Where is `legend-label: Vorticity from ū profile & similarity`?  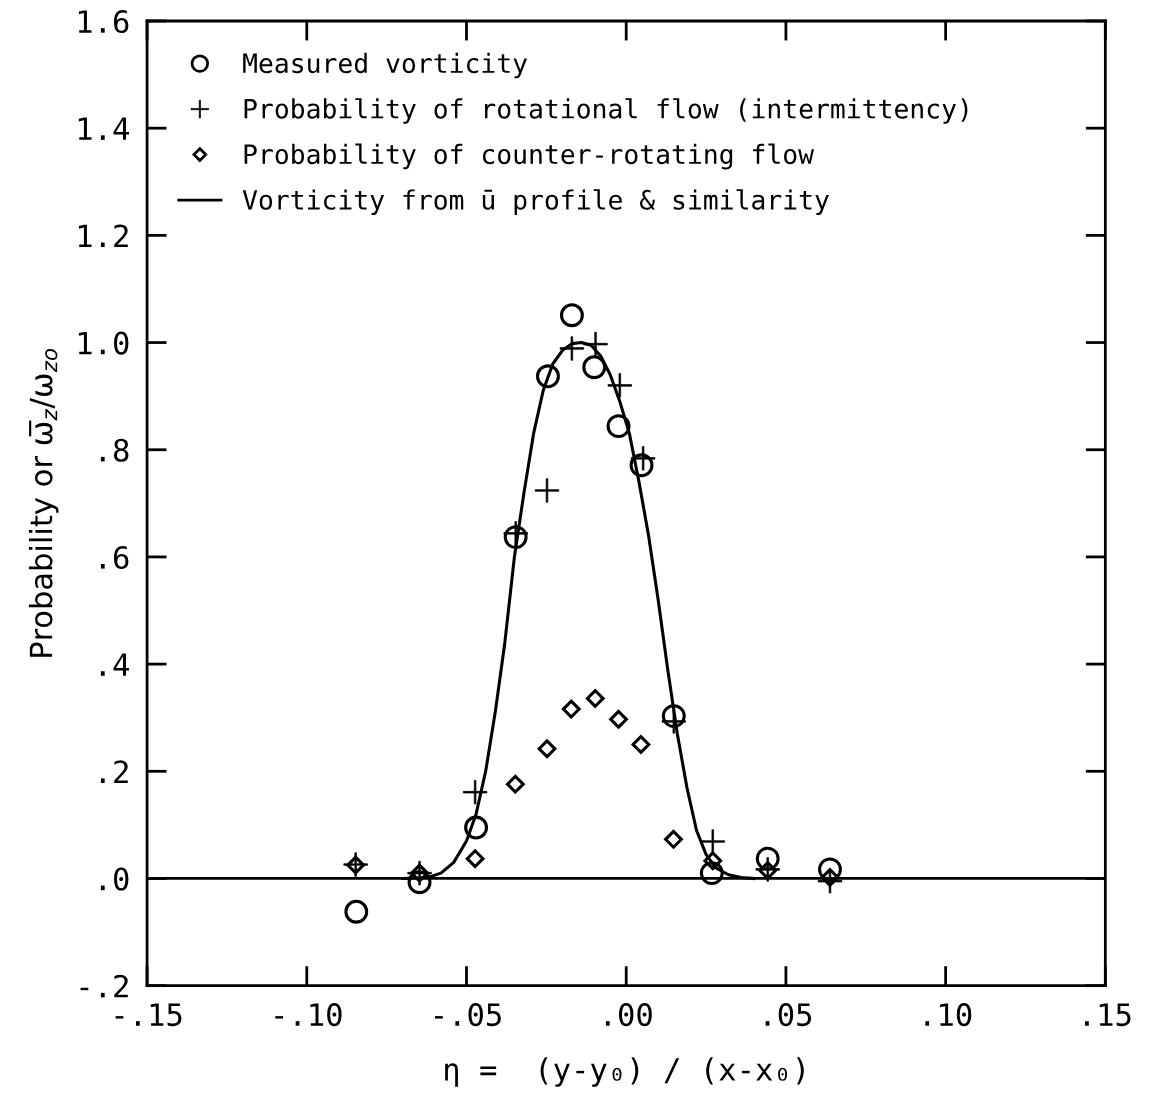
legend-label: Vorticity from ū profile & similarity is located at coordinates (535, 202).